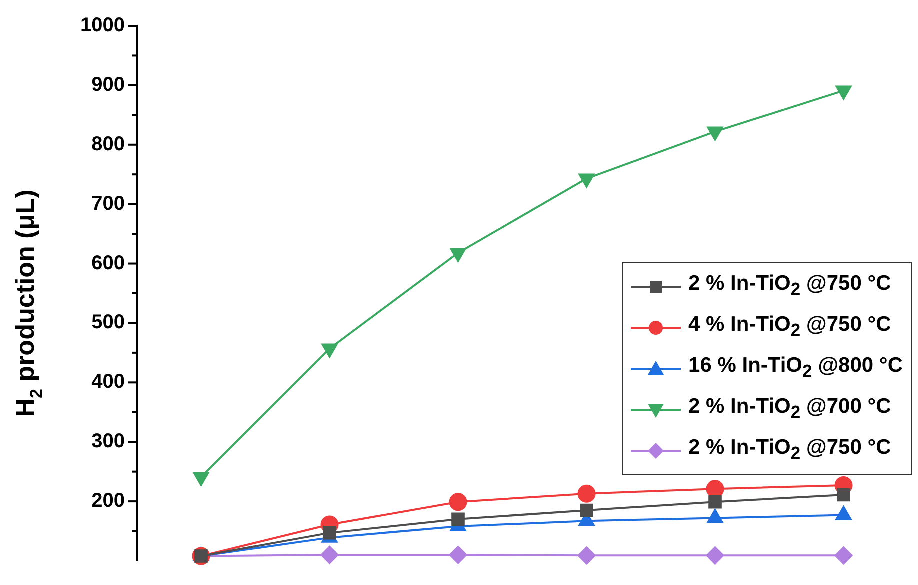 This screenshot has height=585, width=918. What do you see at coordinates (790, 409) in the screenshot?
I see `legend-label: 2 % In-TiO$_{2}$ @700 °C` at bounding box center [790, 409].